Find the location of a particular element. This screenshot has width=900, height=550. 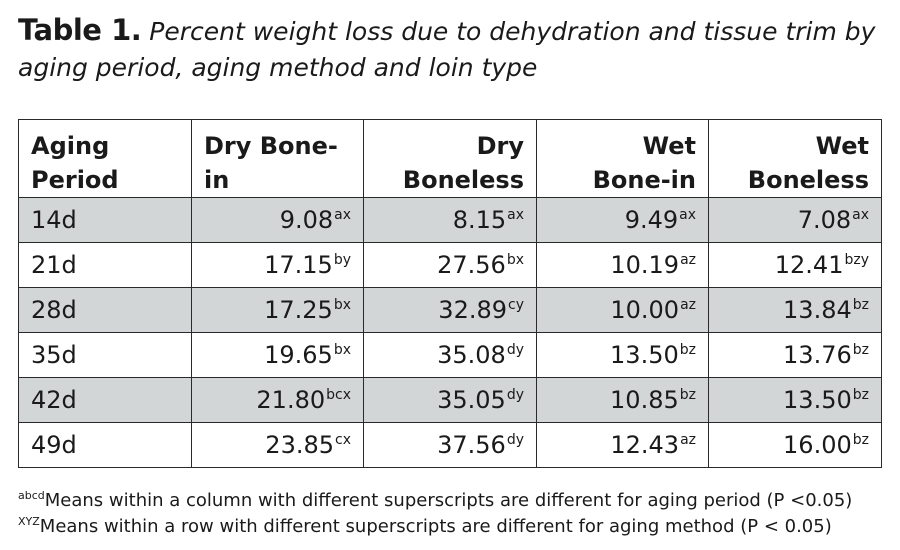

header-line: Bone-in is located at coordinates (644, 180).